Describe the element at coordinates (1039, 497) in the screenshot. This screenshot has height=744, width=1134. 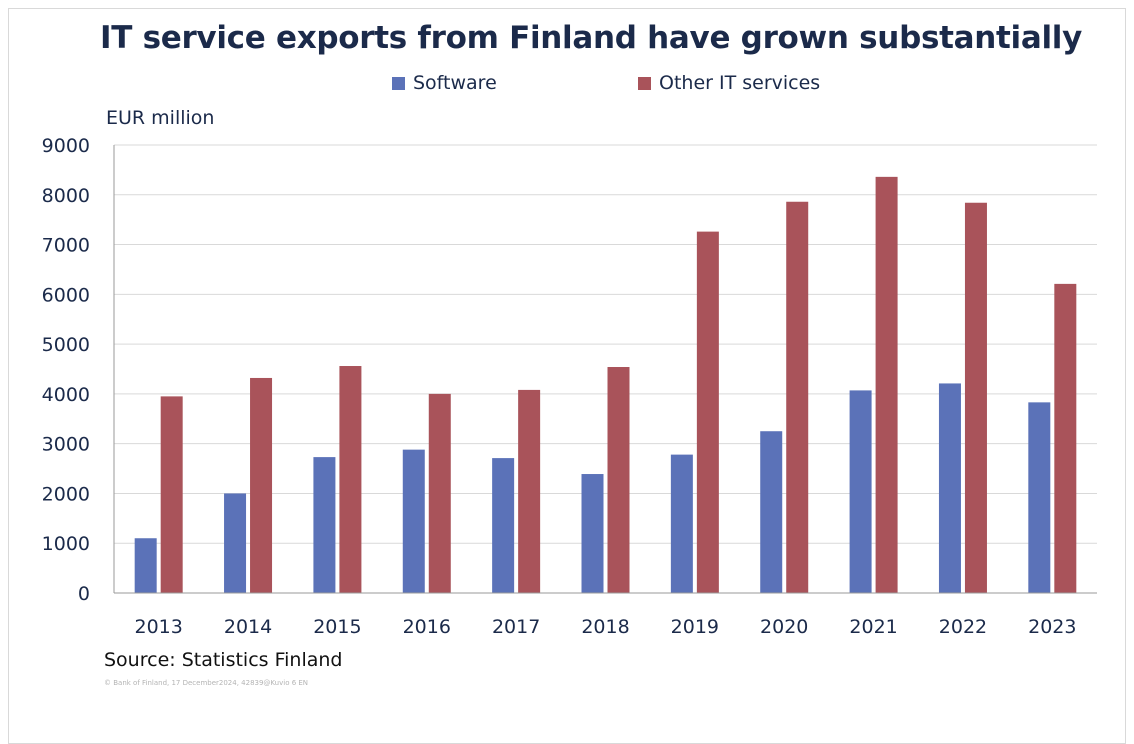
I see `bar-software-2023` at that location.